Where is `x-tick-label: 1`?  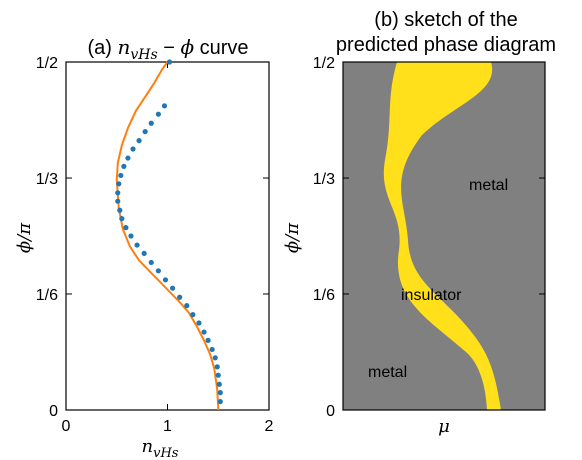
x-tick-label: 1 is located at coordinates (167, 426).